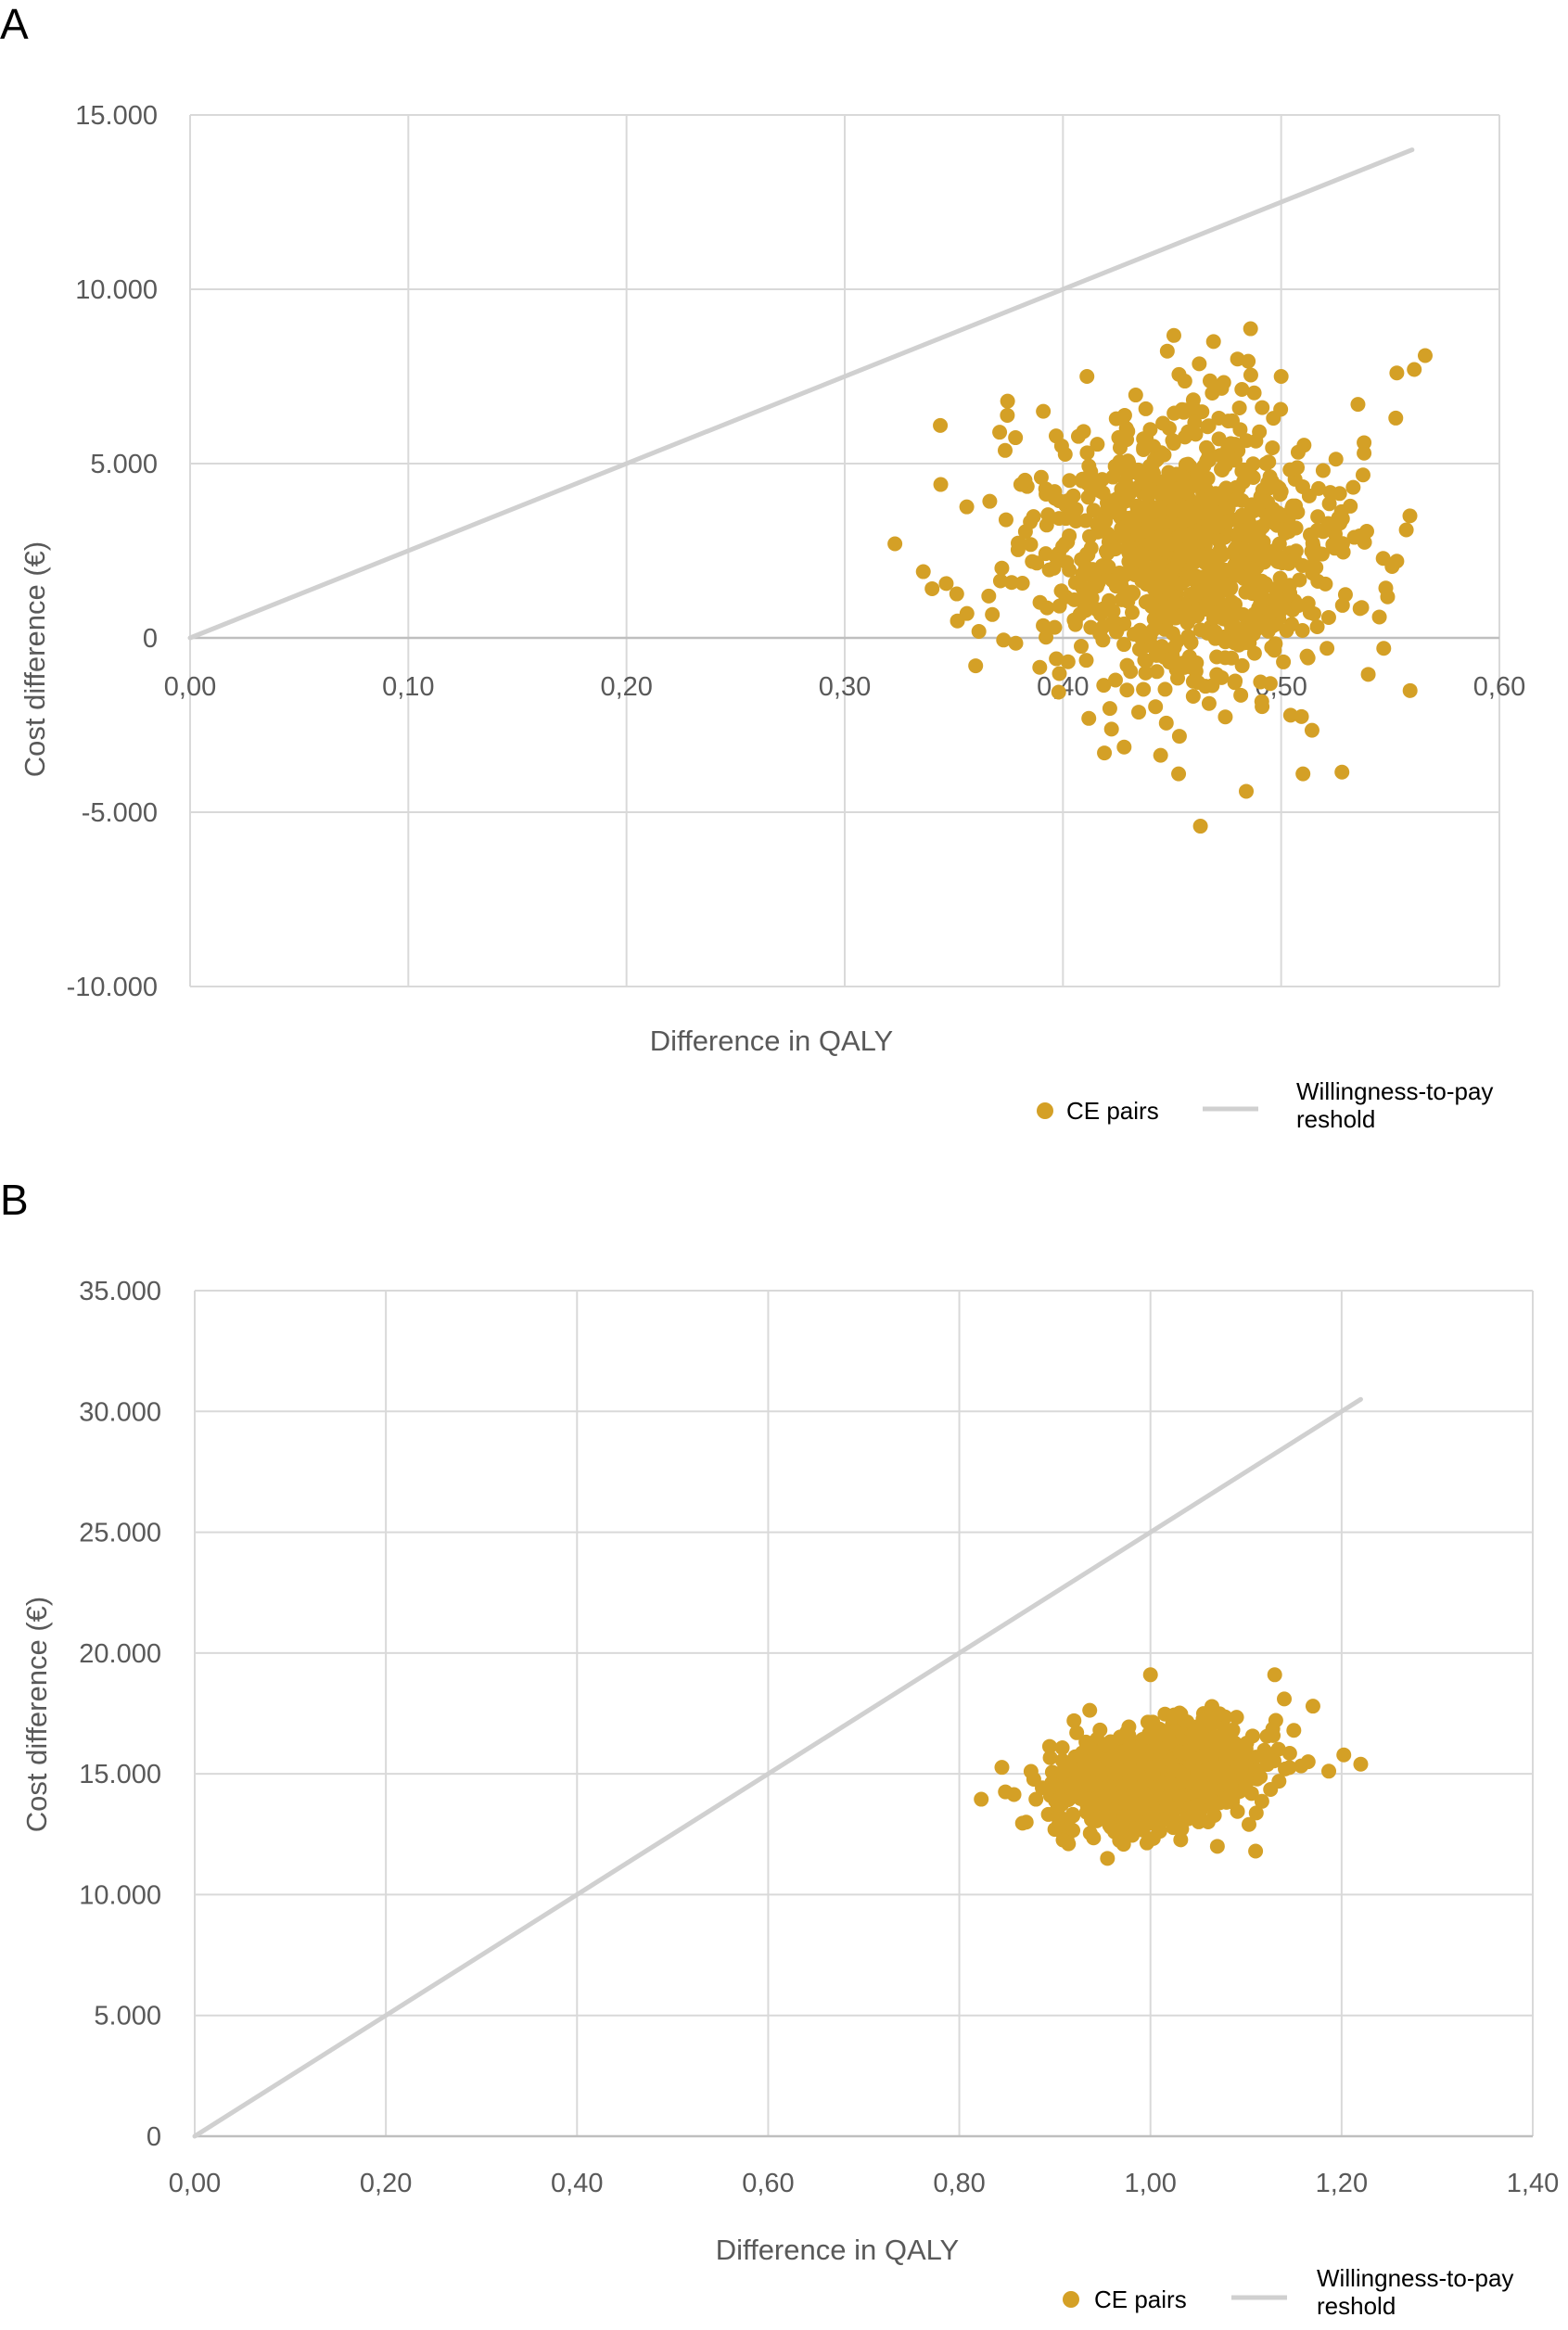 The width and height of the screenshot is (1568, 2330). What do you see at coordinates (408, 687) in the screenshot?
I see `x-tick-label: 0,10` at bounding box center [408, 687].